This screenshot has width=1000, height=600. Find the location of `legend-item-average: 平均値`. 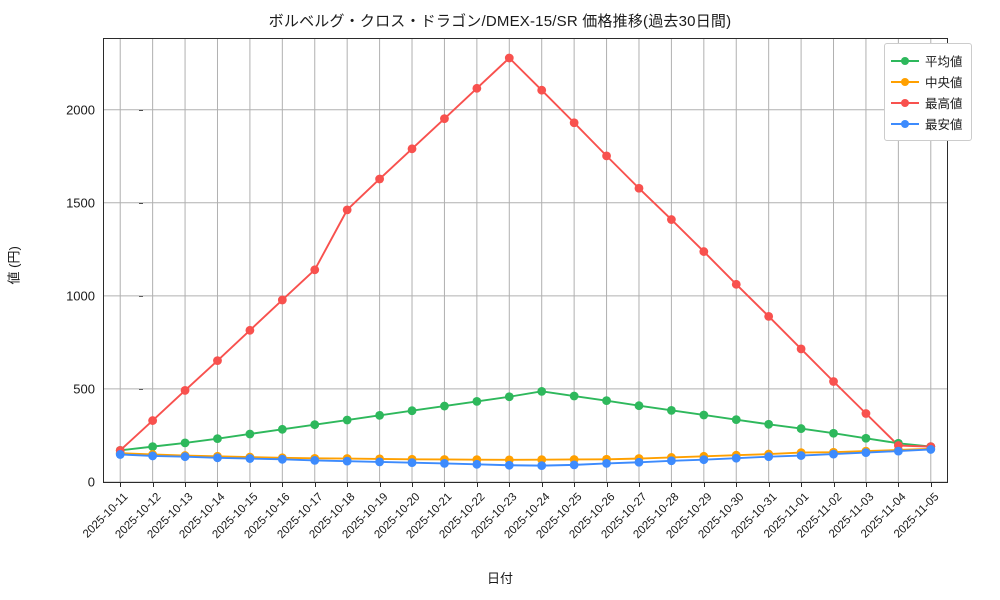

legend-item-average: 平均値 is located at coordinates (927, 60).